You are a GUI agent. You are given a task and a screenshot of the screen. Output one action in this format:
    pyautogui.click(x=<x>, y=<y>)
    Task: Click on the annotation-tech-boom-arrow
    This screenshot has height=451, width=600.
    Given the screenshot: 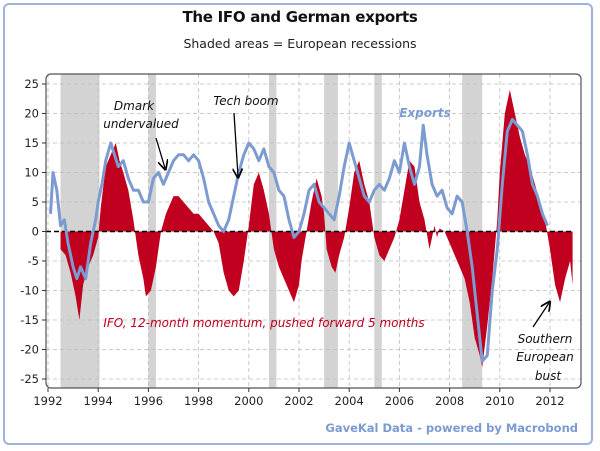 What is the action you would take?
    pyautogui.click(x=236, y=144)
    